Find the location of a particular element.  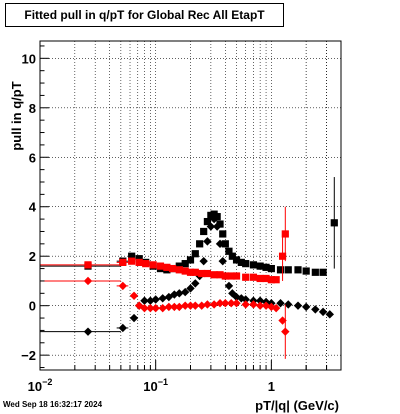

y-tick-label: 4 is located at coordinates (33, 207).